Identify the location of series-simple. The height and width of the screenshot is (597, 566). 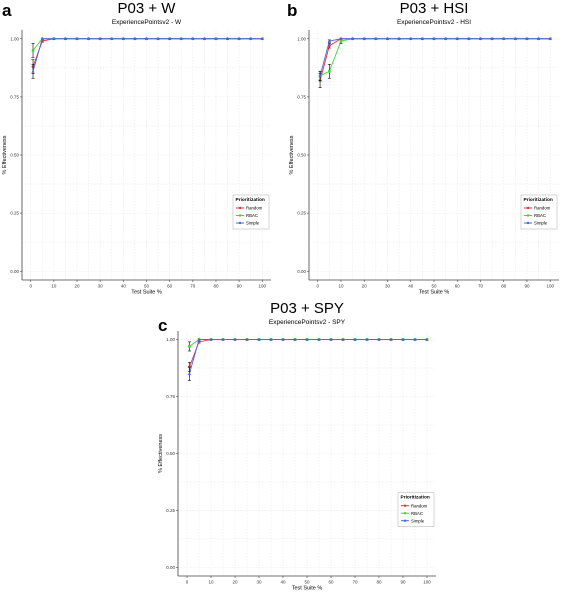
(147, 58).